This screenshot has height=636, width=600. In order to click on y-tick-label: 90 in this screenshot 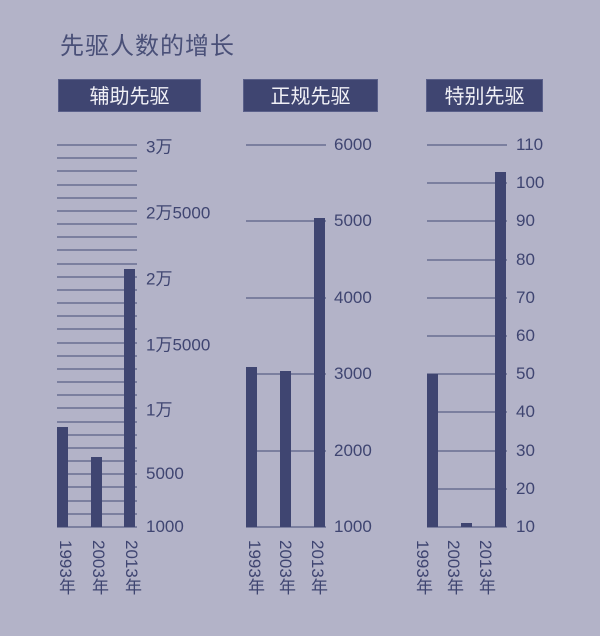, I will do `click(525, 221)`.